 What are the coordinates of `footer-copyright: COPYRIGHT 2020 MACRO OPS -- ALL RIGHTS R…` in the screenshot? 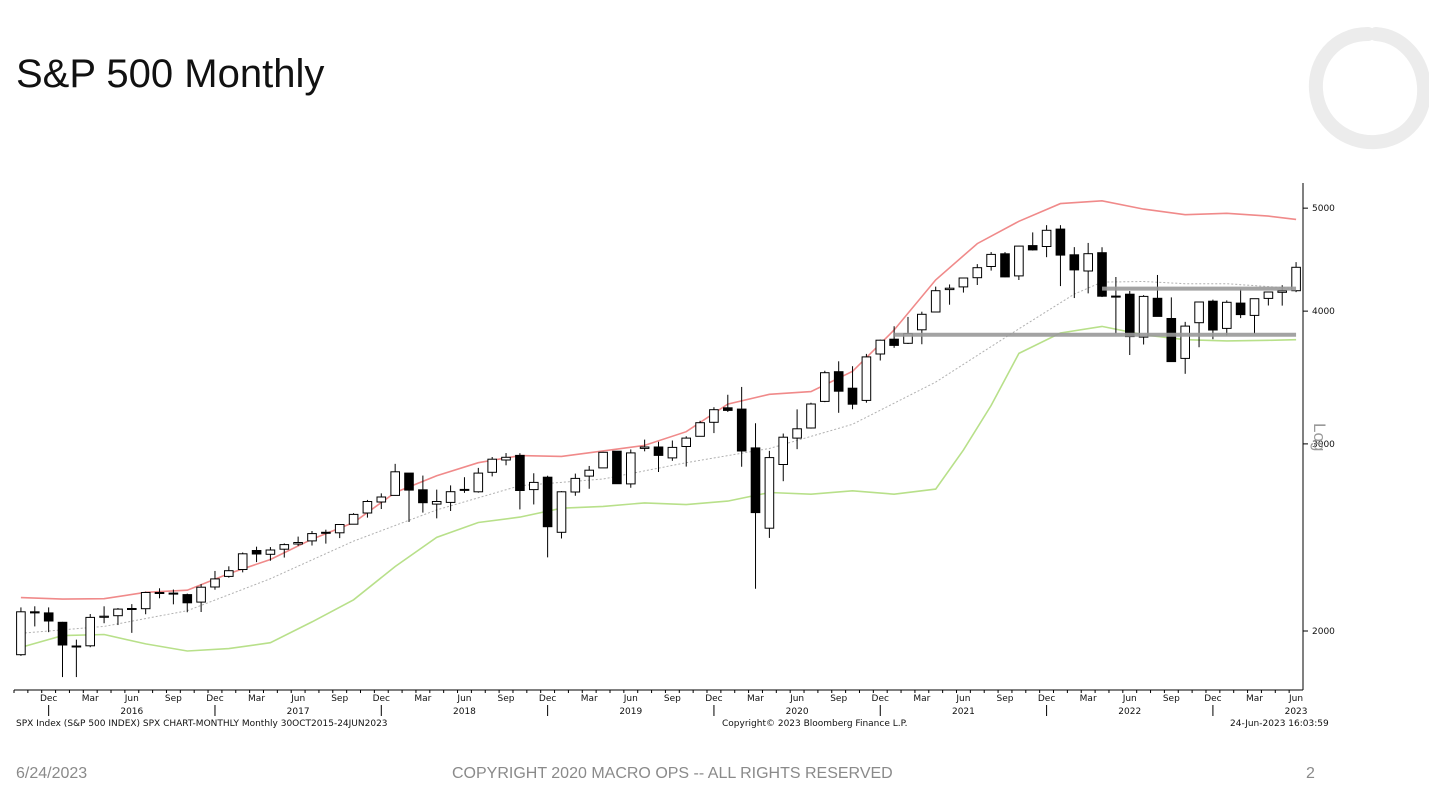 It's located at (672, 773).